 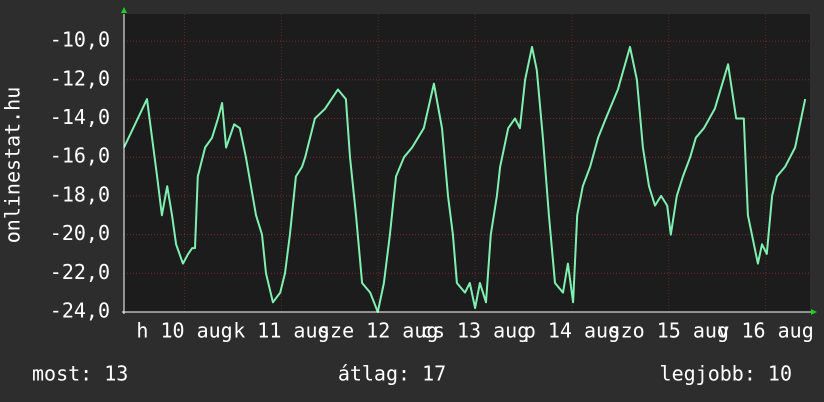 I want to click on y-tick-label: -12,0, so click(x=80, y=78).